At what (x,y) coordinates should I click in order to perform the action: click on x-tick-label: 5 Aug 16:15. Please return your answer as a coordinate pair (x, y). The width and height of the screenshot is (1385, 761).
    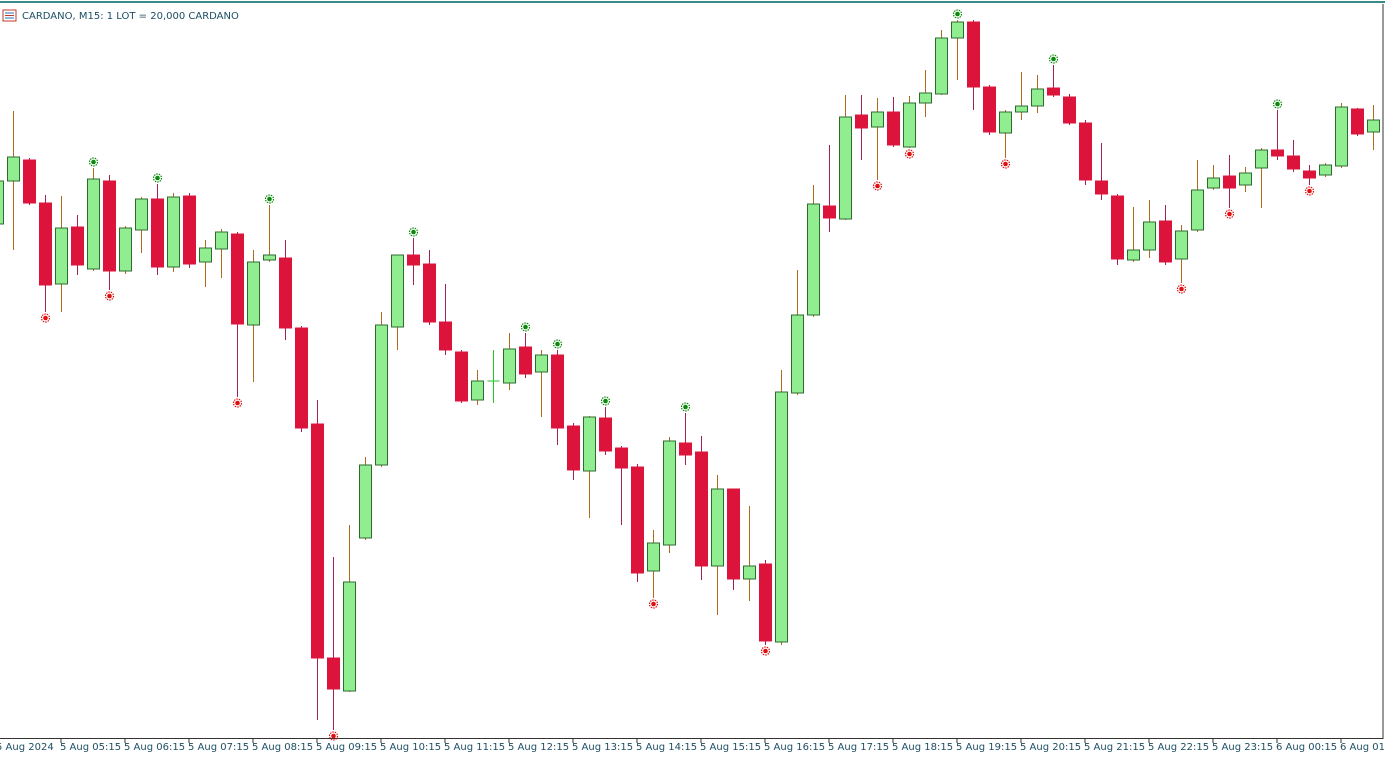
    Looking at the image, I should click on (794, 747).